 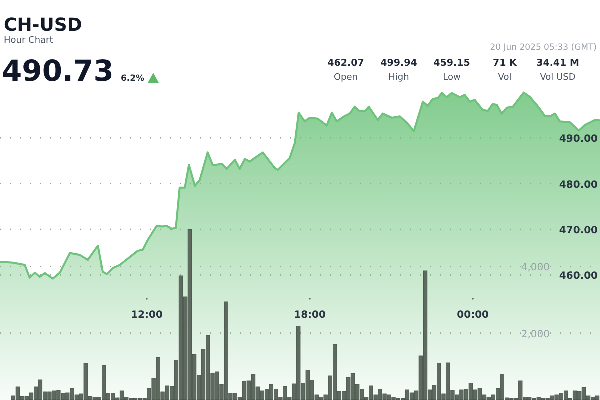 I want to click on annotation: High, so click(x=399, y=78).